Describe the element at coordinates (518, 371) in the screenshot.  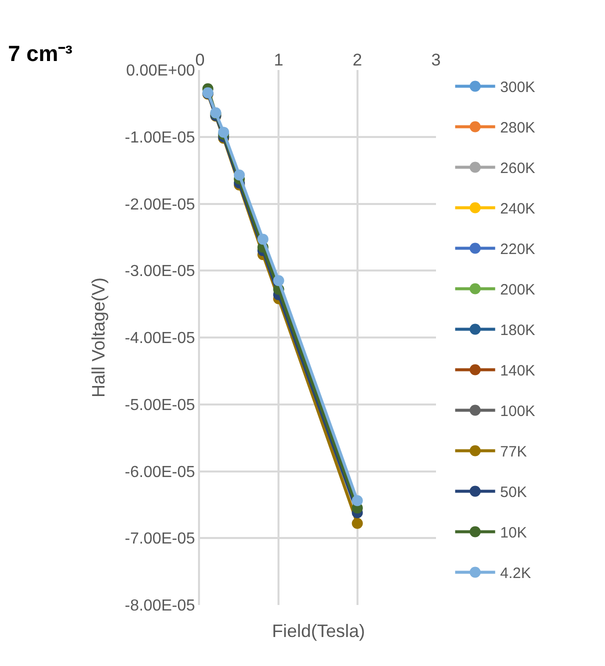
I see `legend-label: 140K` at that location.